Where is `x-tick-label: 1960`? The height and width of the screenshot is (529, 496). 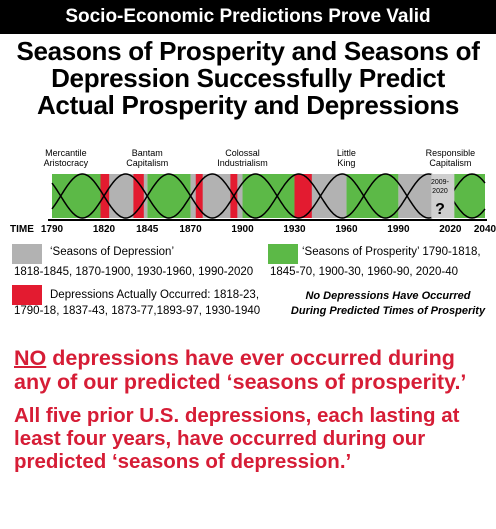
x-tick-label: 1960 is located at coordinates (346, 229).